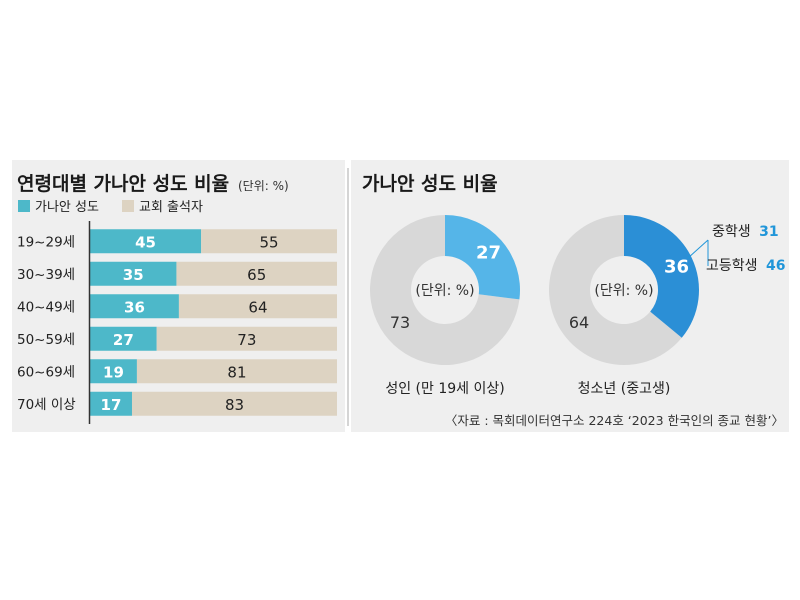 The height and width of the screenshot is (600, 800). Describe the element at coordinates (67, 207) in the screenshot. I see `legend-label-gana-an: 가나안 성도` at that location.